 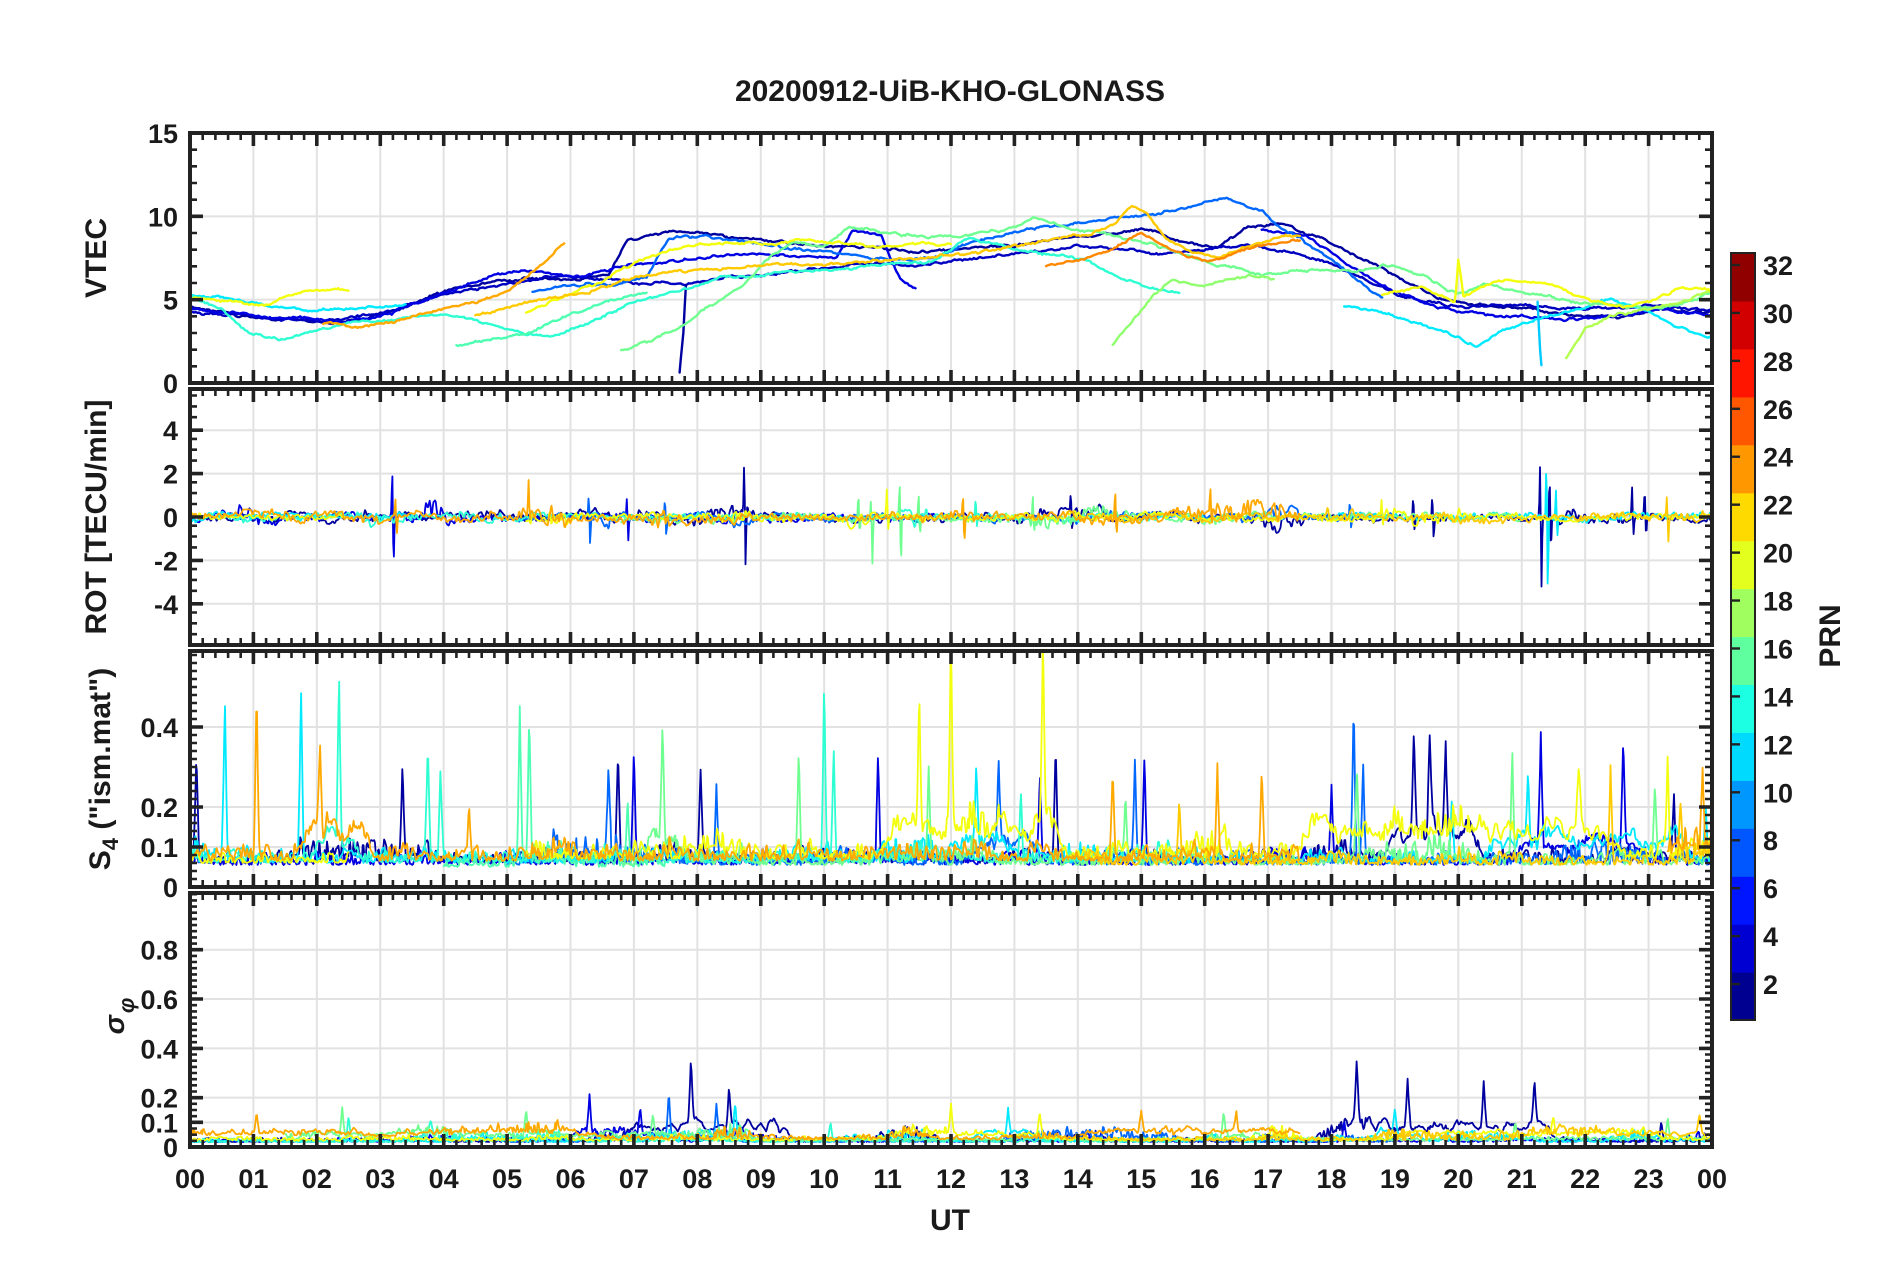 I want to click on x-tick-label: 19, so click(x=1395, y=1179).